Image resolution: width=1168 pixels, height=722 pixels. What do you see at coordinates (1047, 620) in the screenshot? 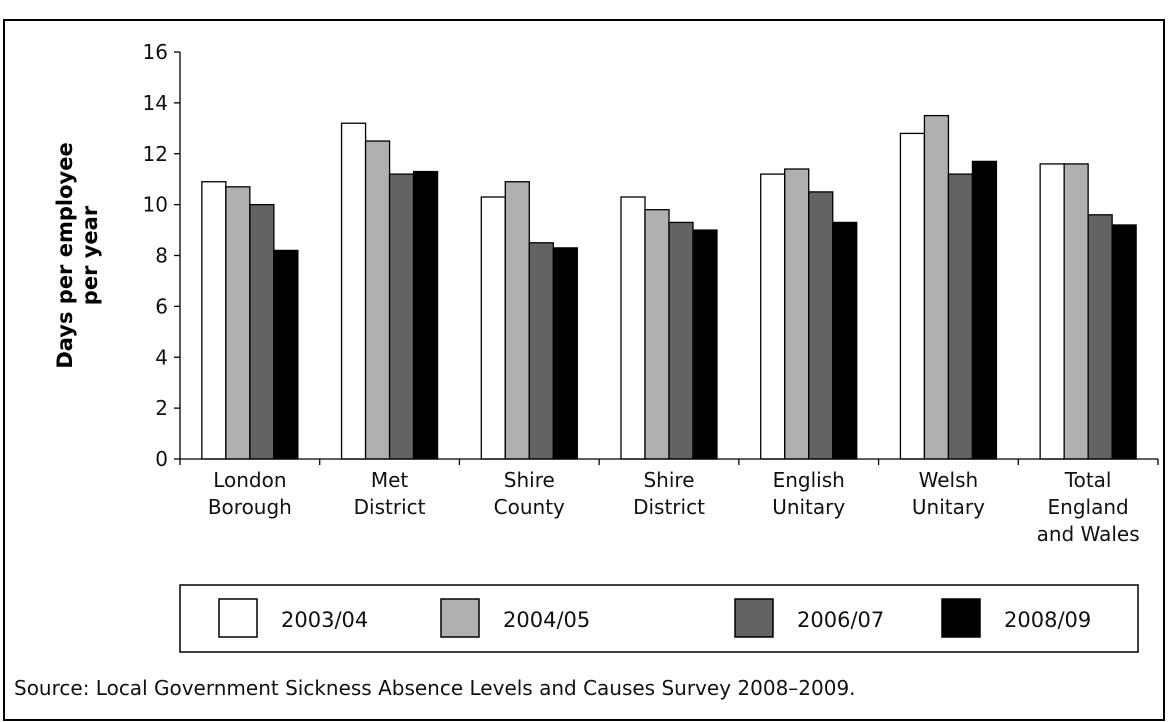
I see `legend-label-2008-09: 2008/09` at bounding box center [1047, 620].